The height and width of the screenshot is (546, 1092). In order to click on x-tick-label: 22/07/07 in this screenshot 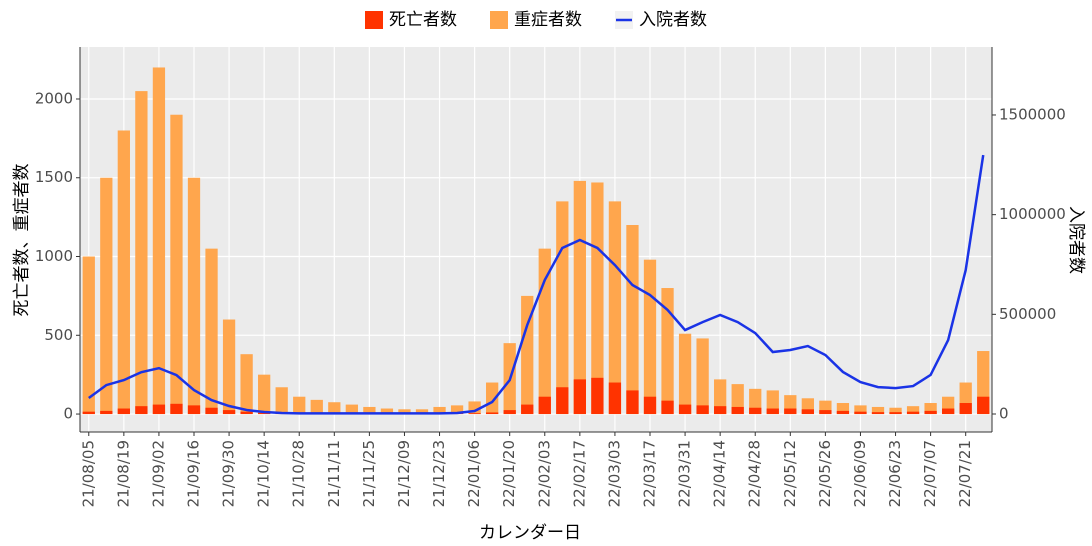, I will do `click(930, 473)`.